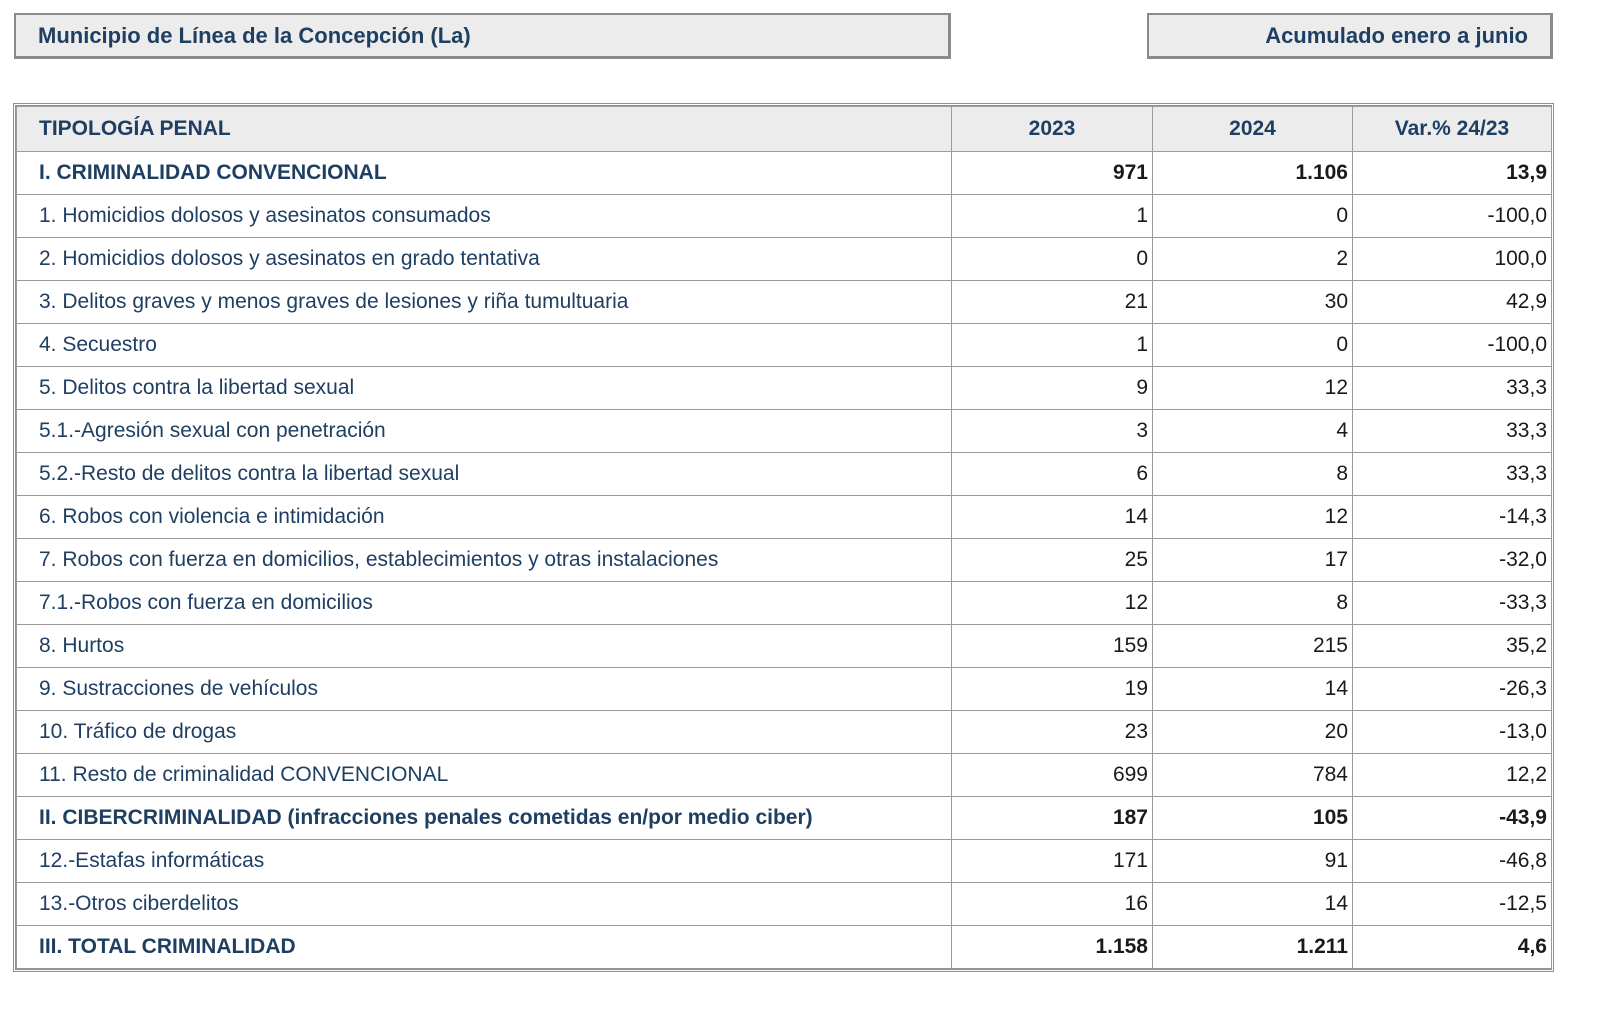  I want to click on value-2024: 215, so click(1252, 646).